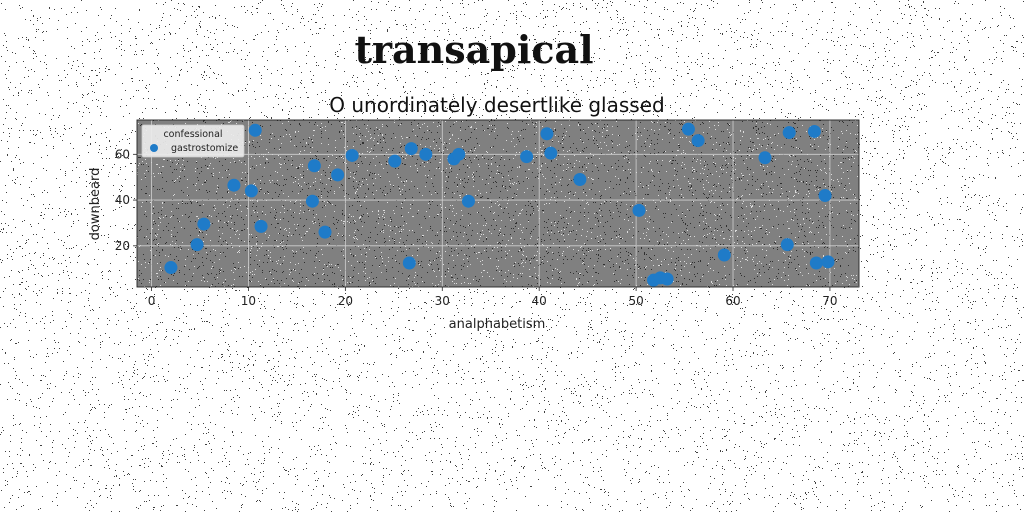 This screenshot has height=512, width=1024. Describe the element at coordinates (635, 301) in the screenshot. I see `x-tick-label: 50` at that location.